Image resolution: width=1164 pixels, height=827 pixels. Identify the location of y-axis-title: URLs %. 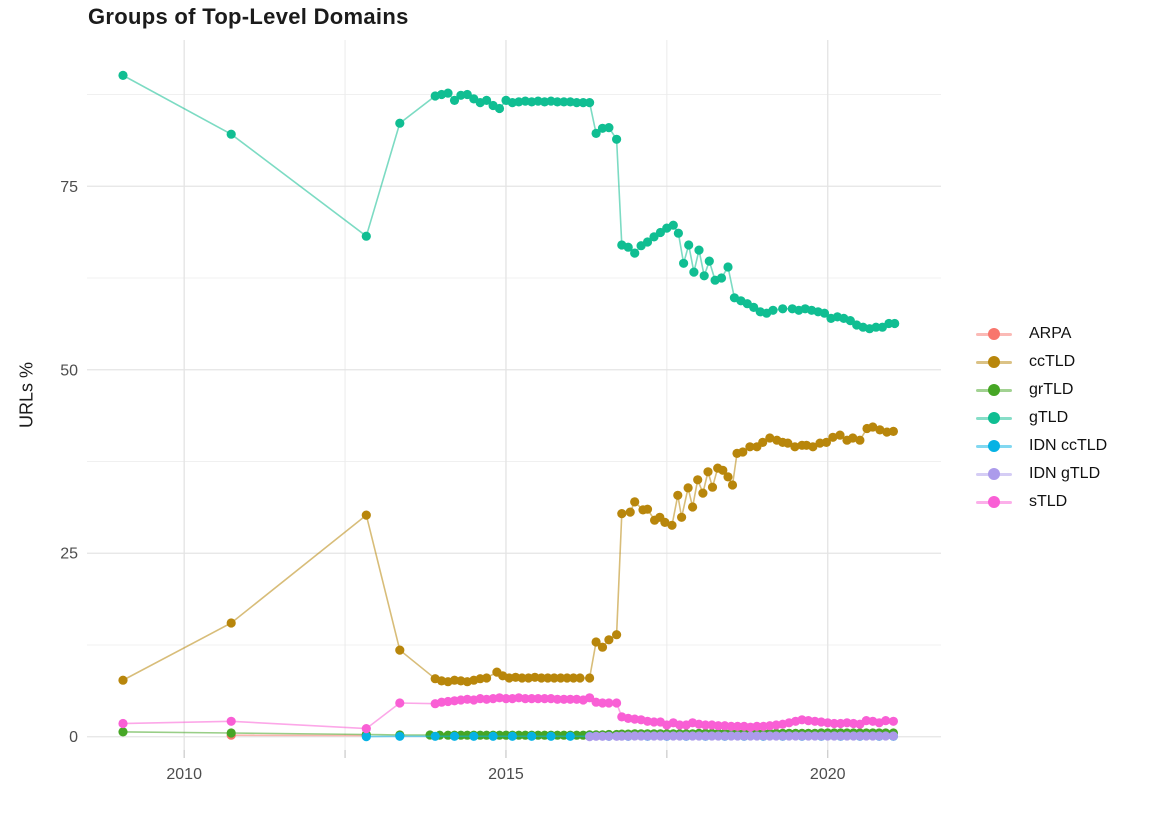
(26, 395).